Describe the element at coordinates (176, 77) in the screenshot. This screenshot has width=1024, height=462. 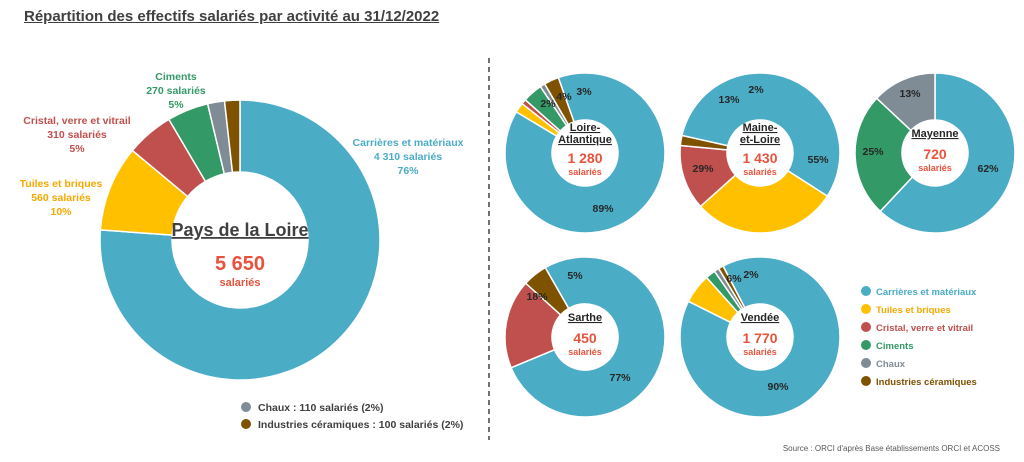
I see `label-ciments-0: Ciments` at that location.